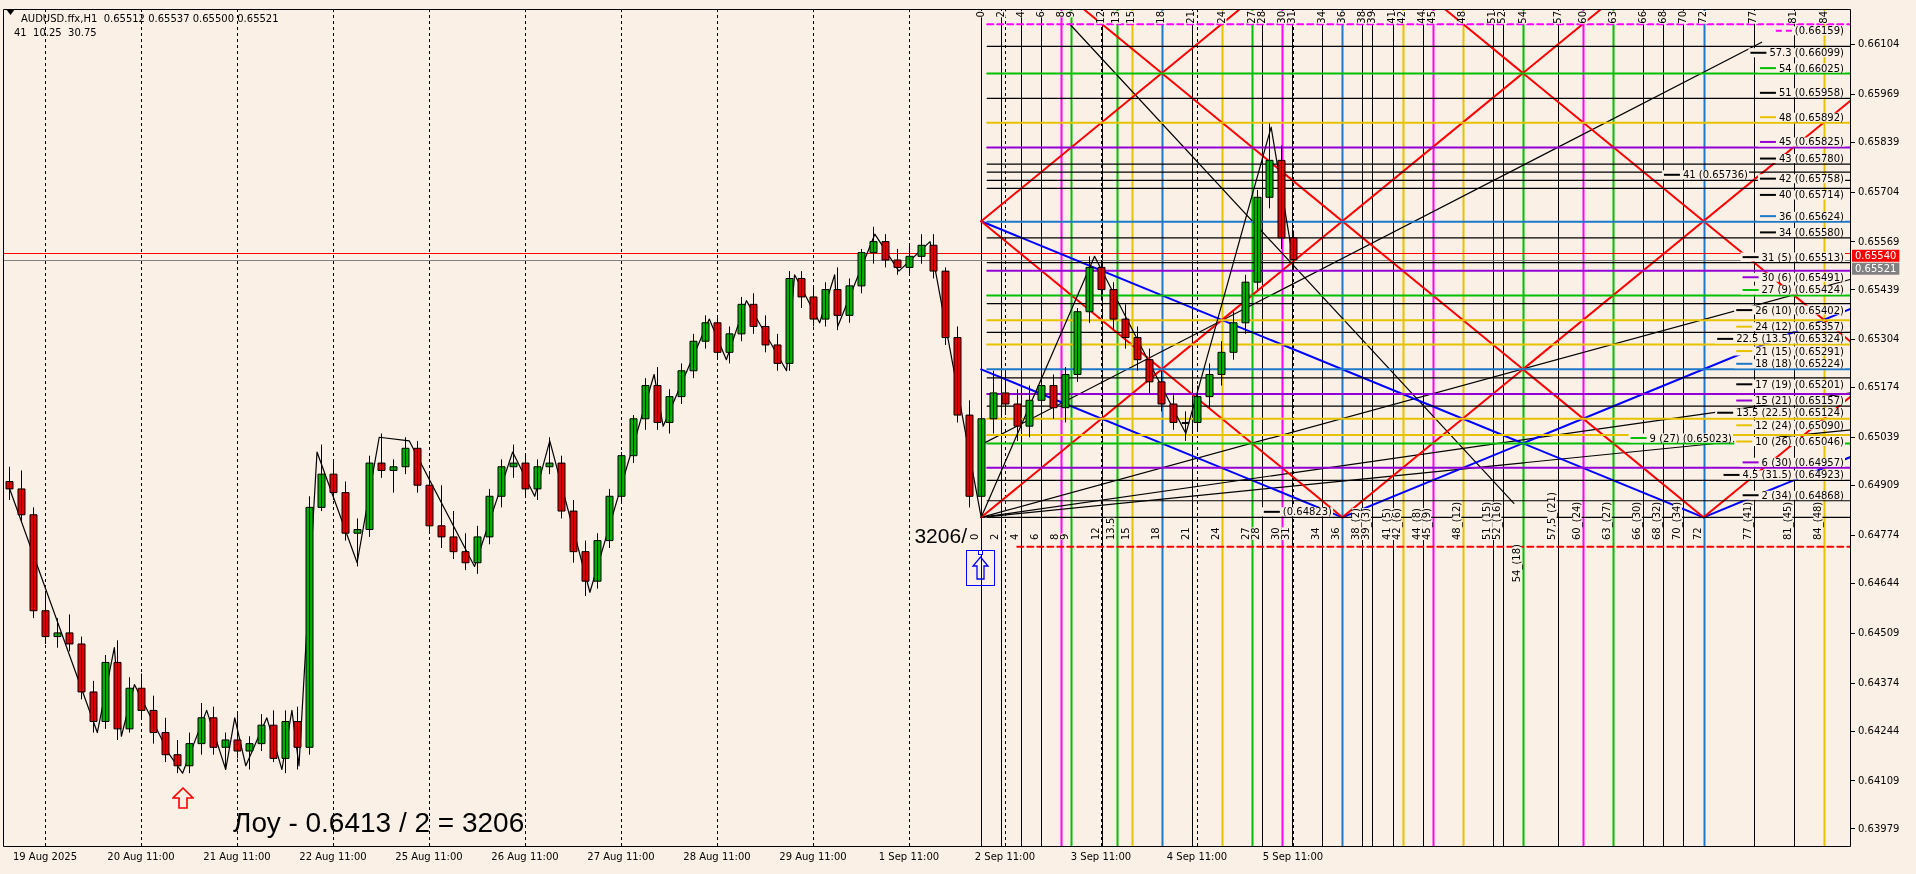  I want to click on x2-tick-label: 28, so click(1261, 17).